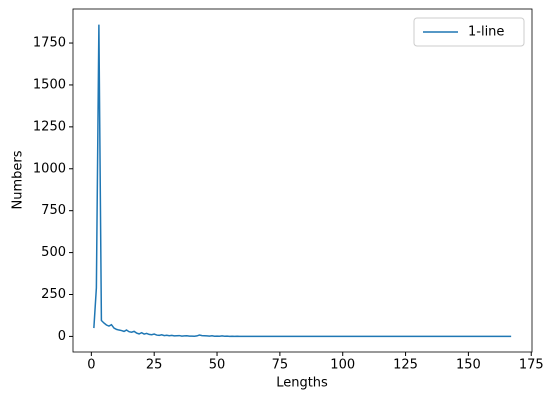 The image size is (550, 401). What do you see at coordinates (53, 294) in the screenshot?
I see `y-tick-label: 250` at bounding box center [53, 294].